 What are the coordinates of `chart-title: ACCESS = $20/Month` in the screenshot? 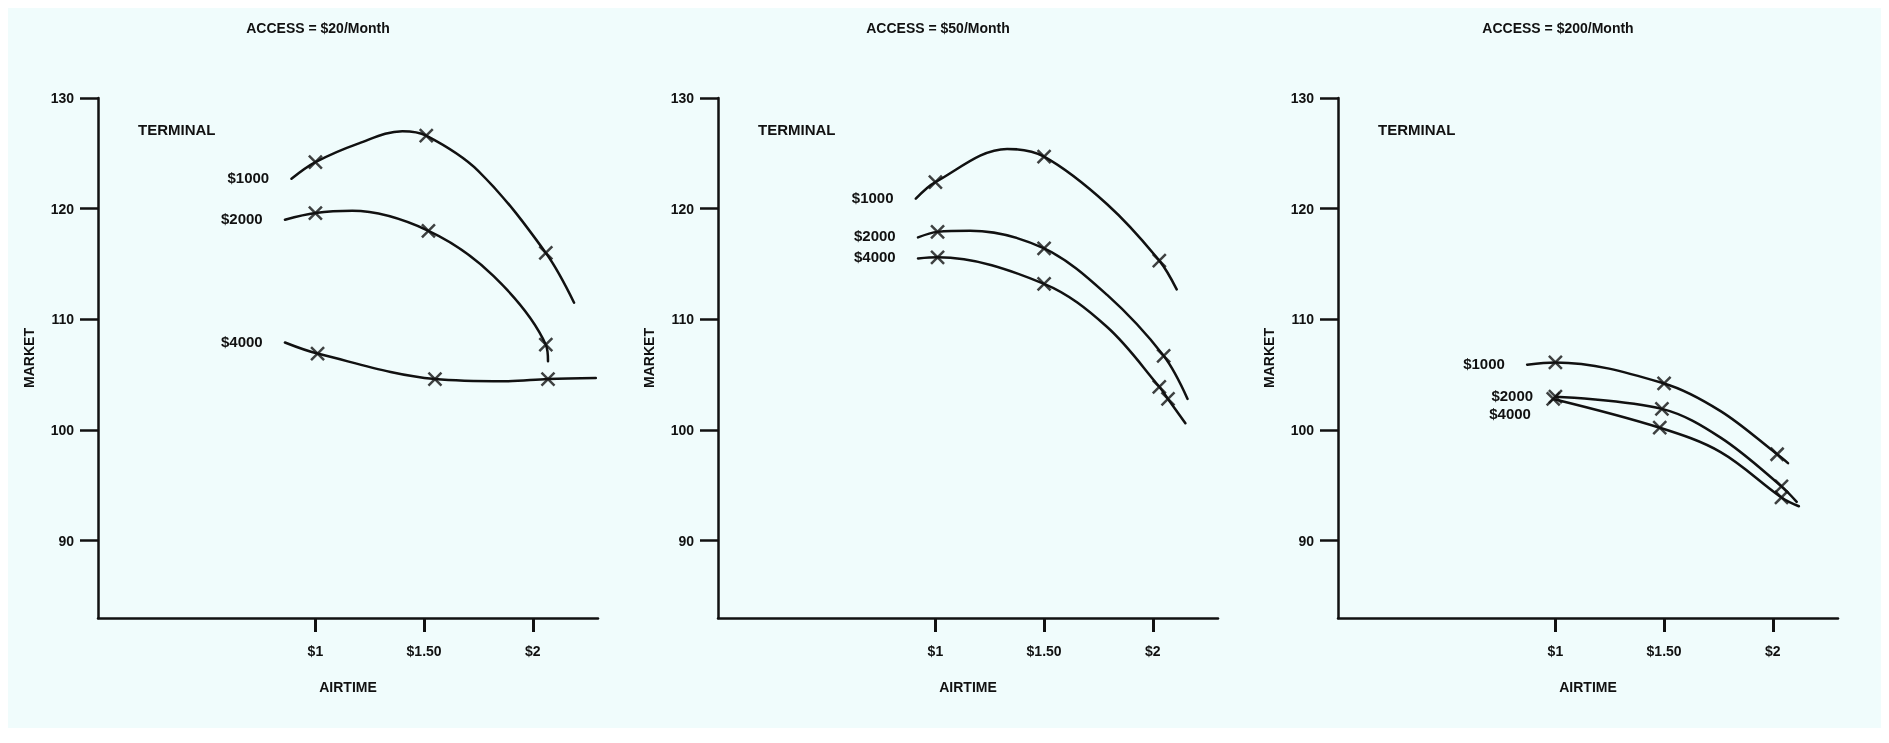 It's located at (318, 28).